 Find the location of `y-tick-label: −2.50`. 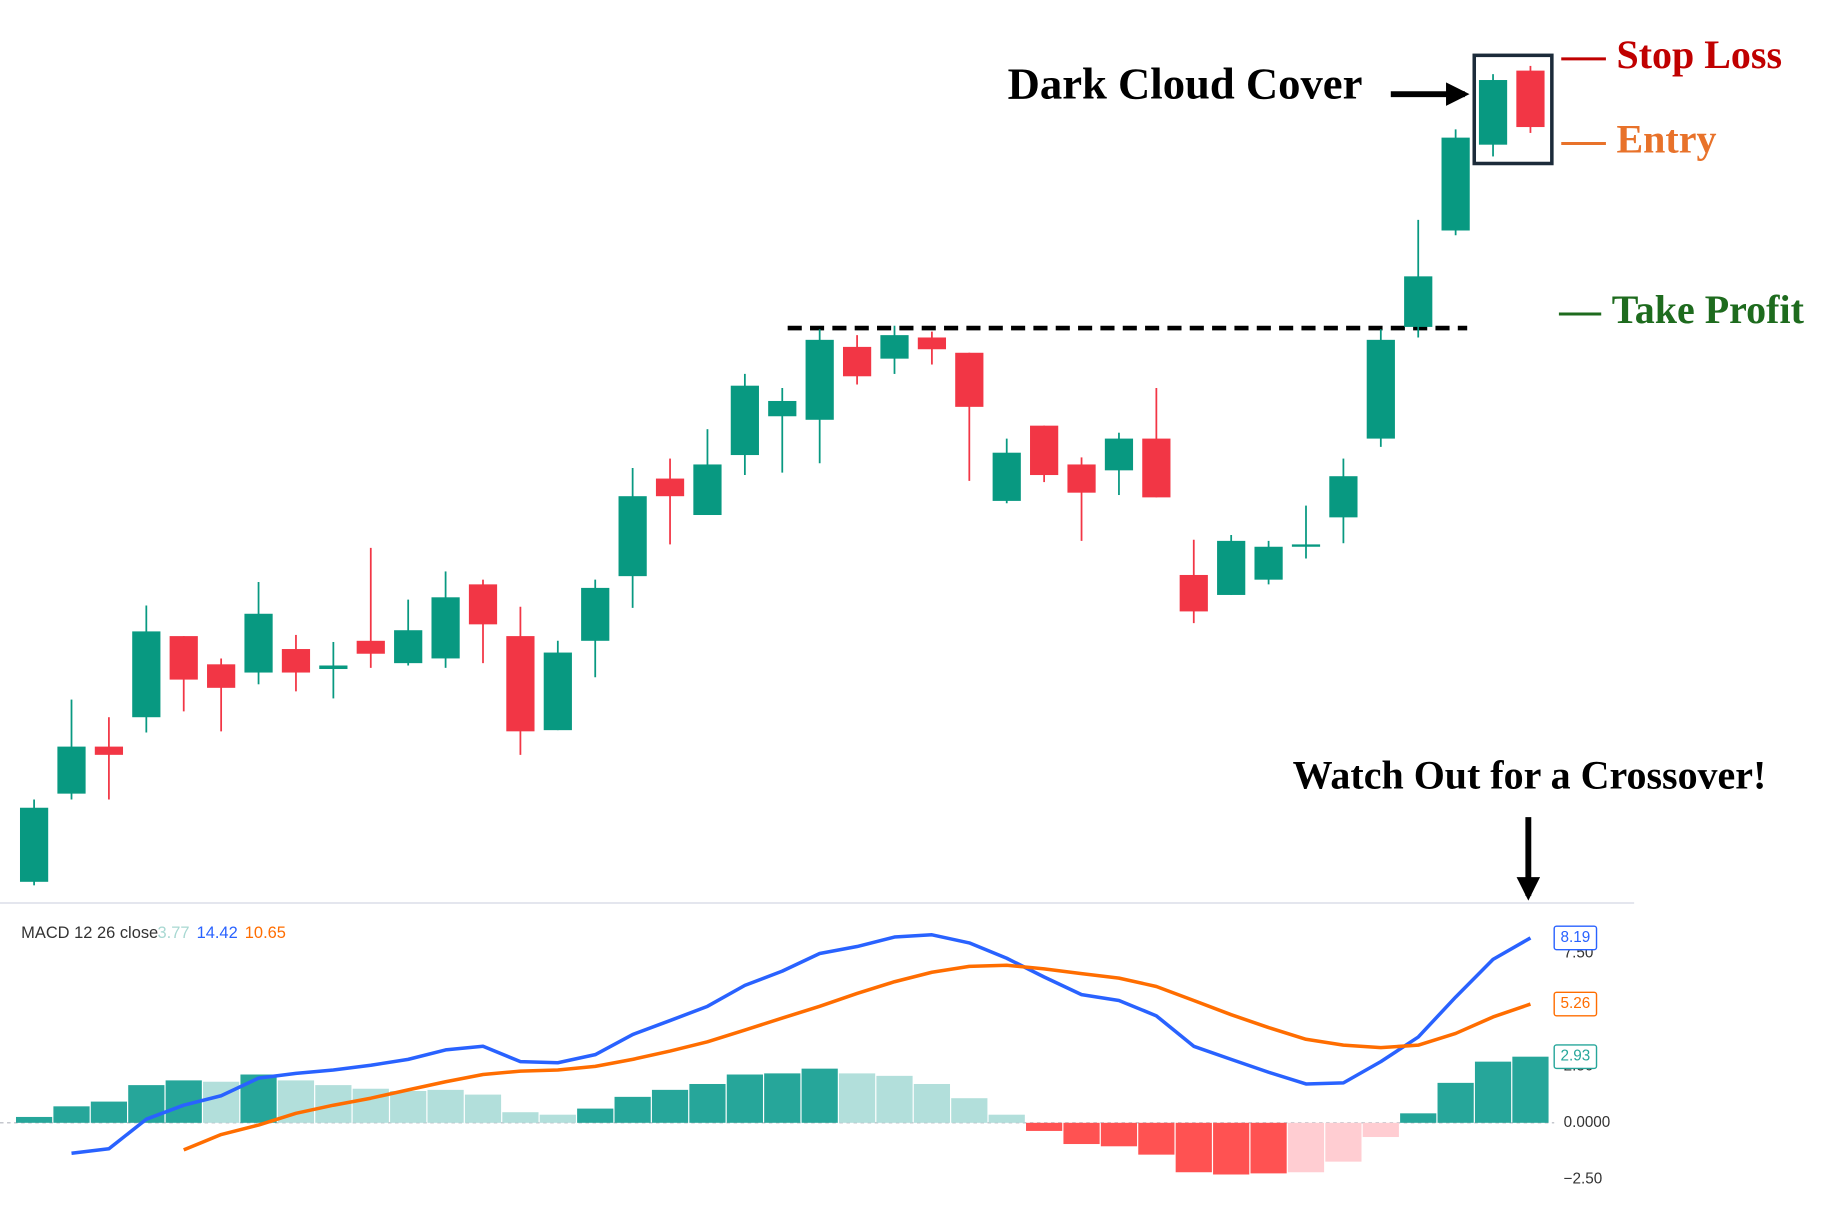

y-tick-label: −2.50 is located at coordinates (1583, 1178).